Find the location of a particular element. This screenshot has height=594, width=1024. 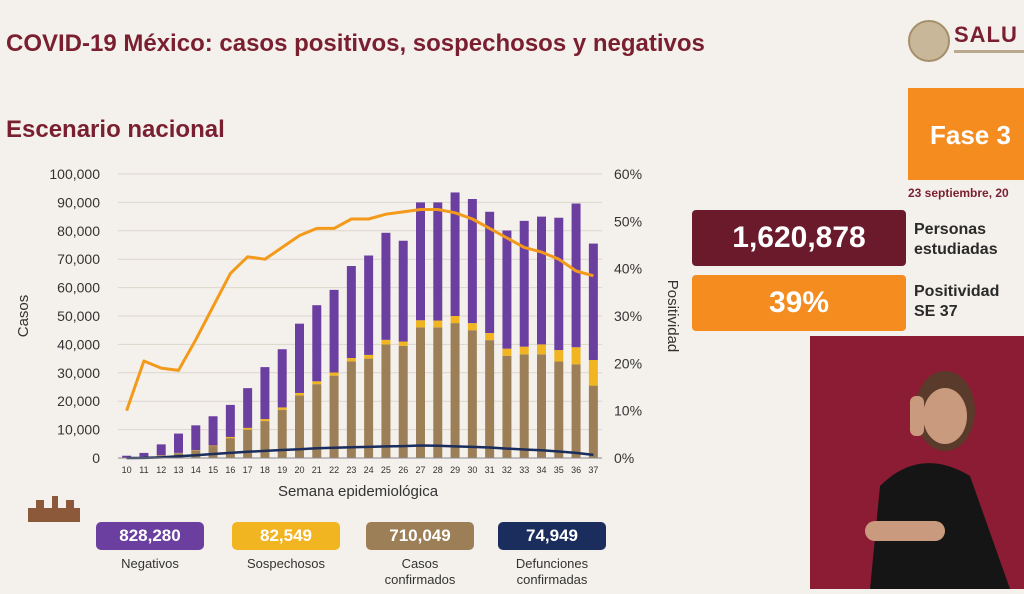

y2-tick-label: 30% is located at coordinates (628, 316).